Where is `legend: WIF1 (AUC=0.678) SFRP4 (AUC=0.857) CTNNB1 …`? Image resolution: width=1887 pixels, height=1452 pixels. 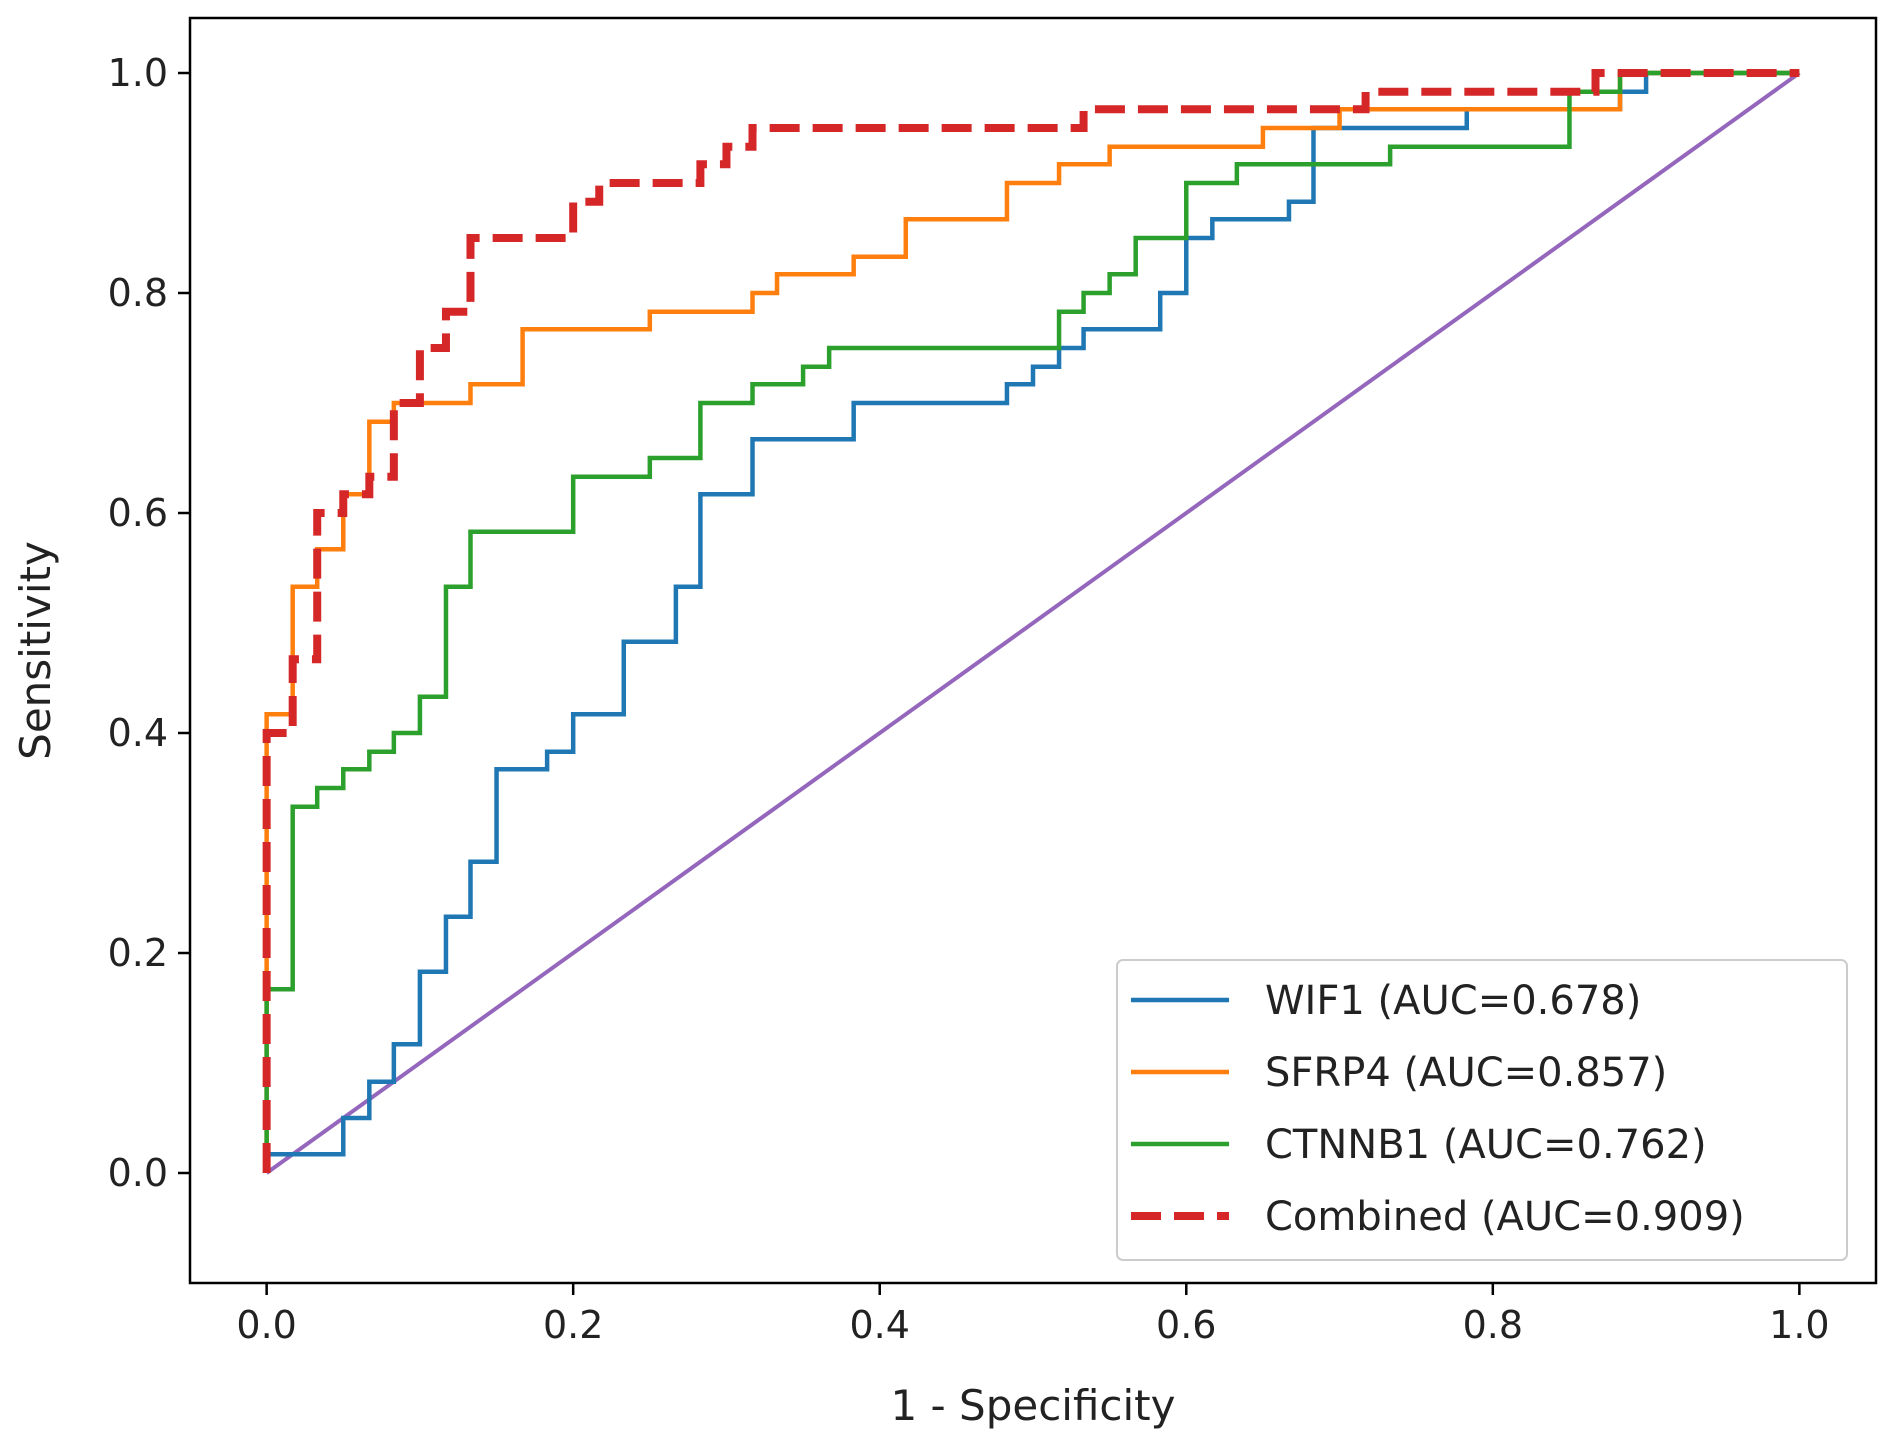 legend: WIF1 (AUC=0.678) SFRP4 (AUC=0.857) CTNNB1 … is located at coordinates (1482, 1110).